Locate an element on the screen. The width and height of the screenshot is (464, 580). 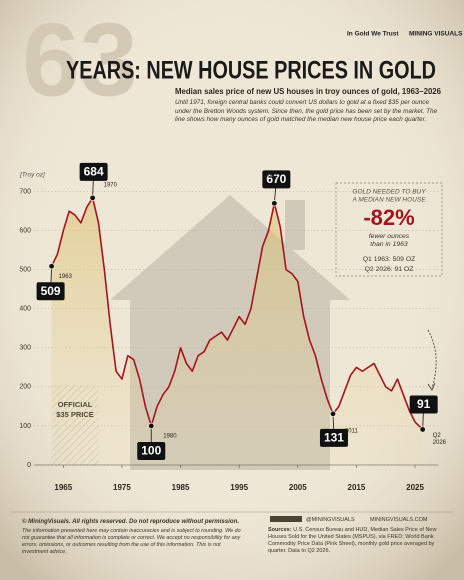
logo-mining-visuals: MINING VISUALS is located at coordinates (436, 34).